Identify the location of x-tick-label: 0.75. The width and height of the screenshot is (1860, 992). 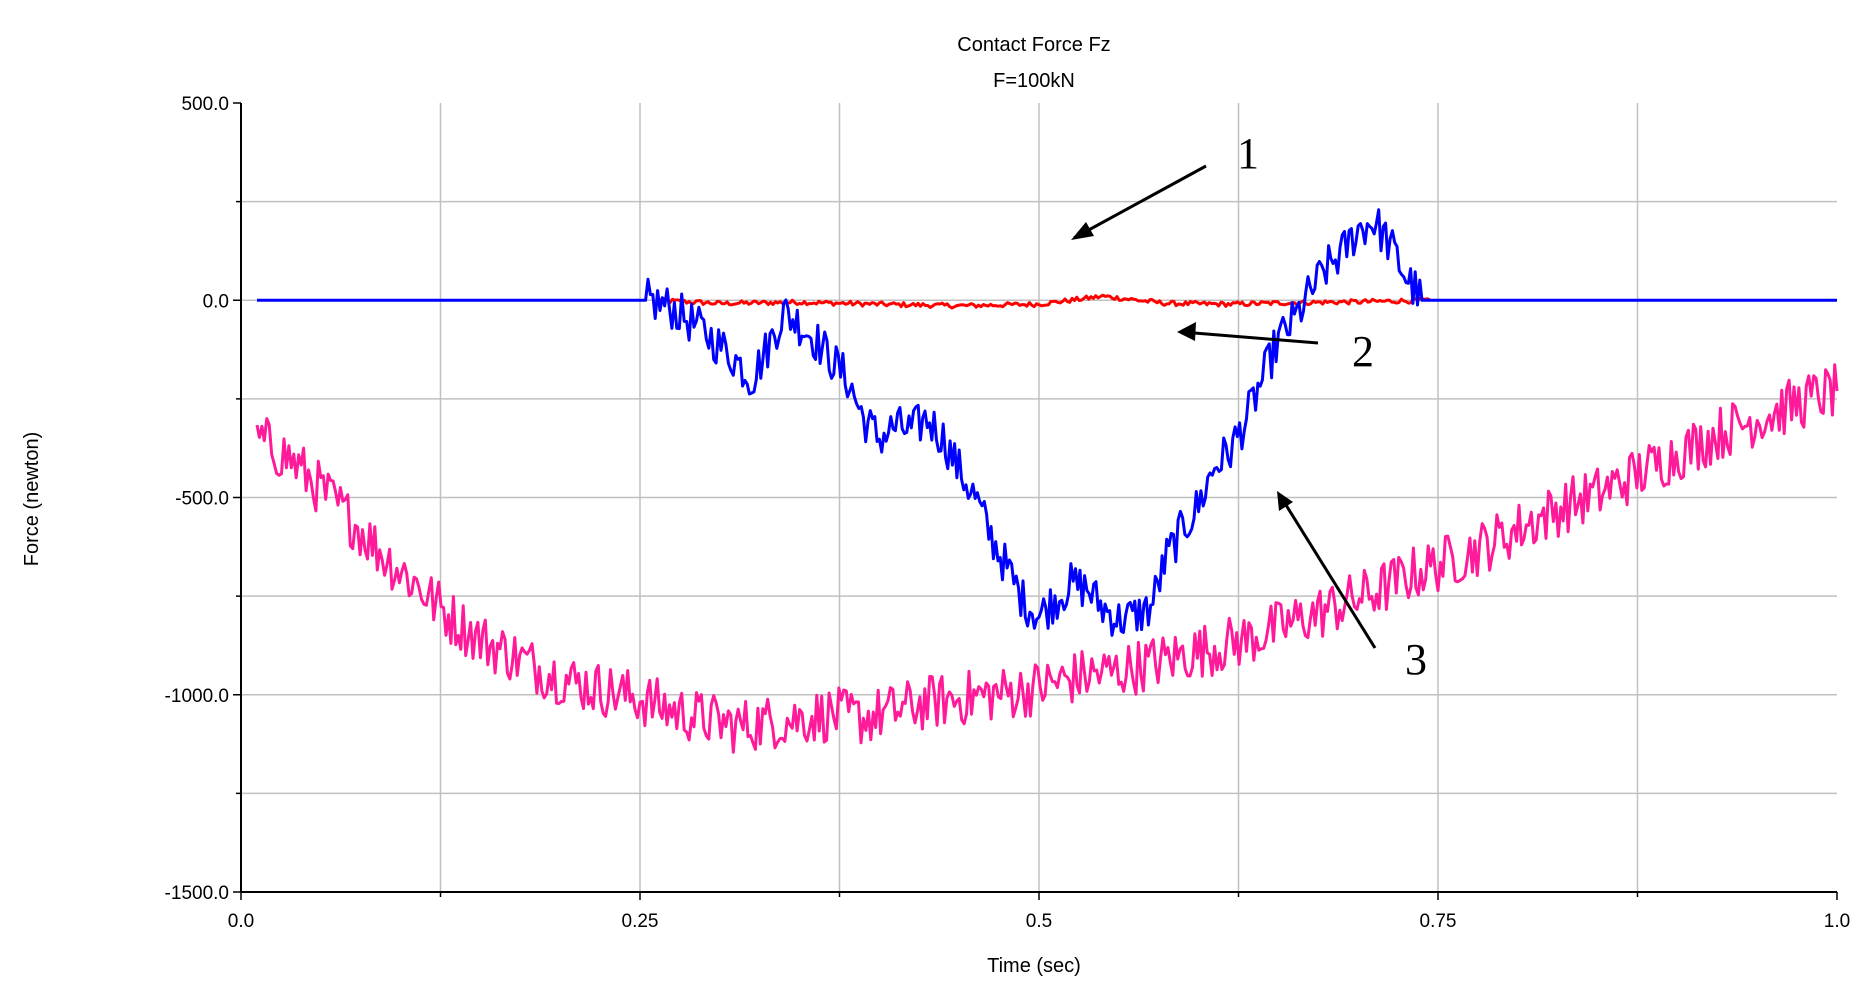
(1438, 921).